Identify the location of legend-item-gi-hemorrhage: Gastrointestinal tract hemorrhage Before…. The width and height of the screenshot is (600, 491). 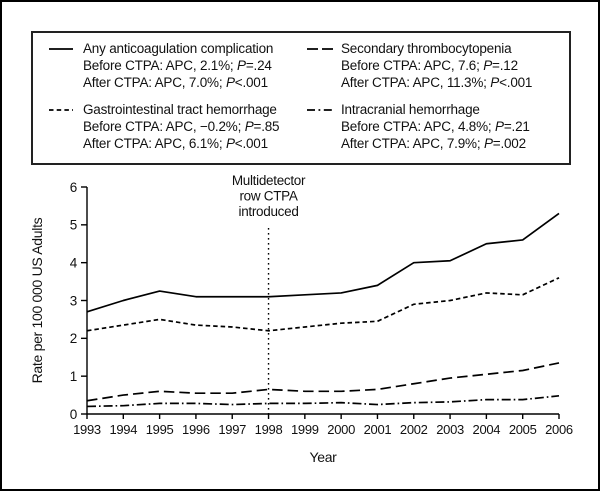
(178, 126).